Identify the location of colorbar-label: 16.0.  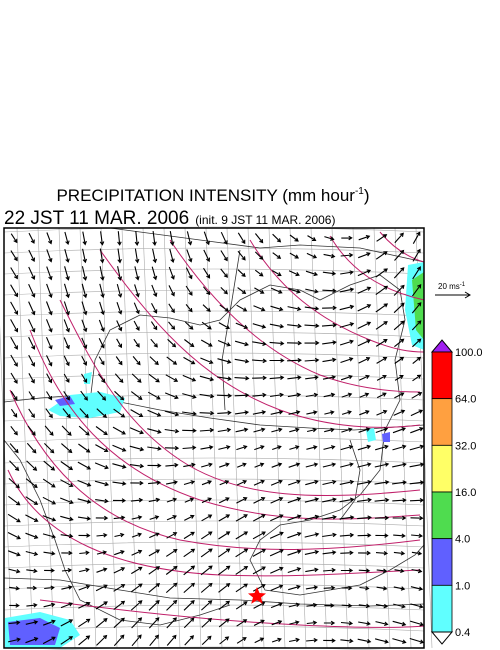
(465, 493).